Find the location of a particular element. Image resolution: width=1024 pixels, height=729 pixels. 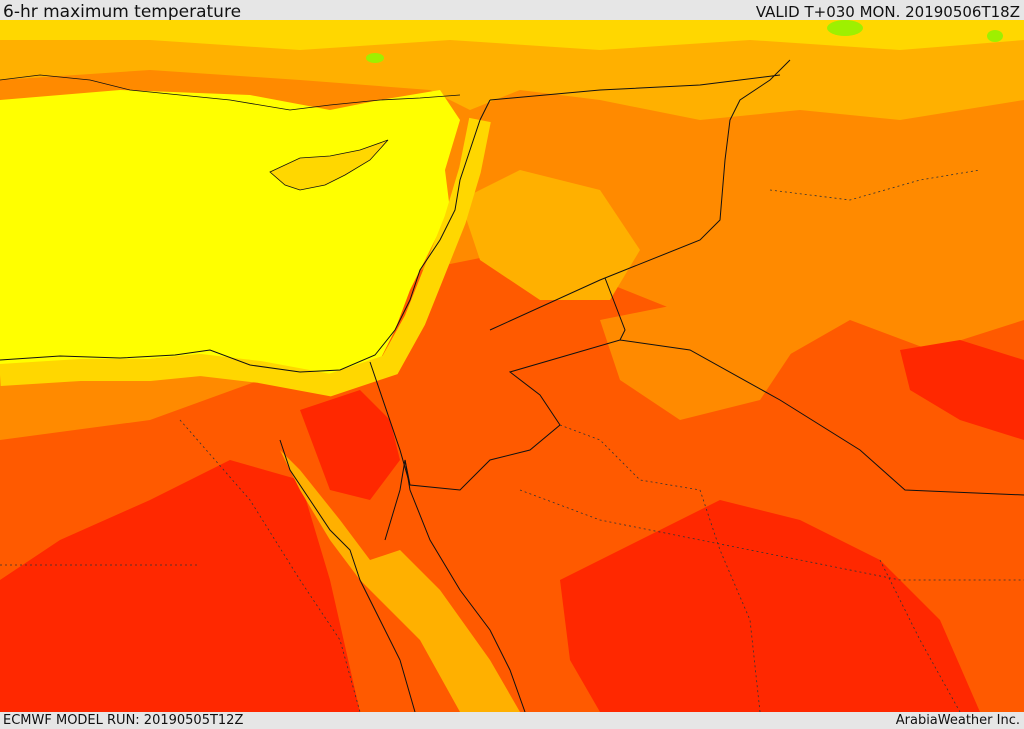

coastline-redsea-east is located at coordinates (455, 585).